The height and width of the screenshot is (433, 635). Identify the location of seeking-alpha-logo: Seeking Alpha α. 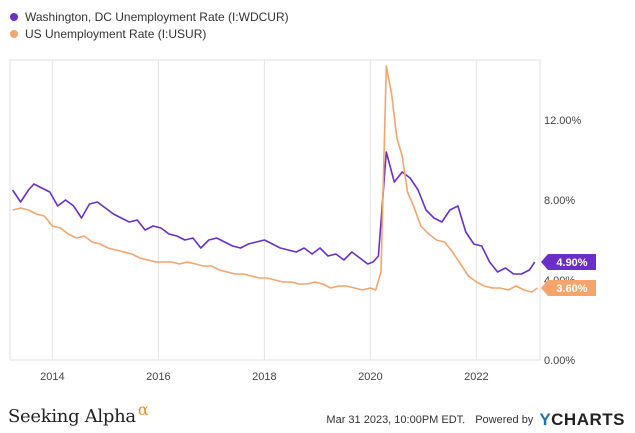
(78, 413).